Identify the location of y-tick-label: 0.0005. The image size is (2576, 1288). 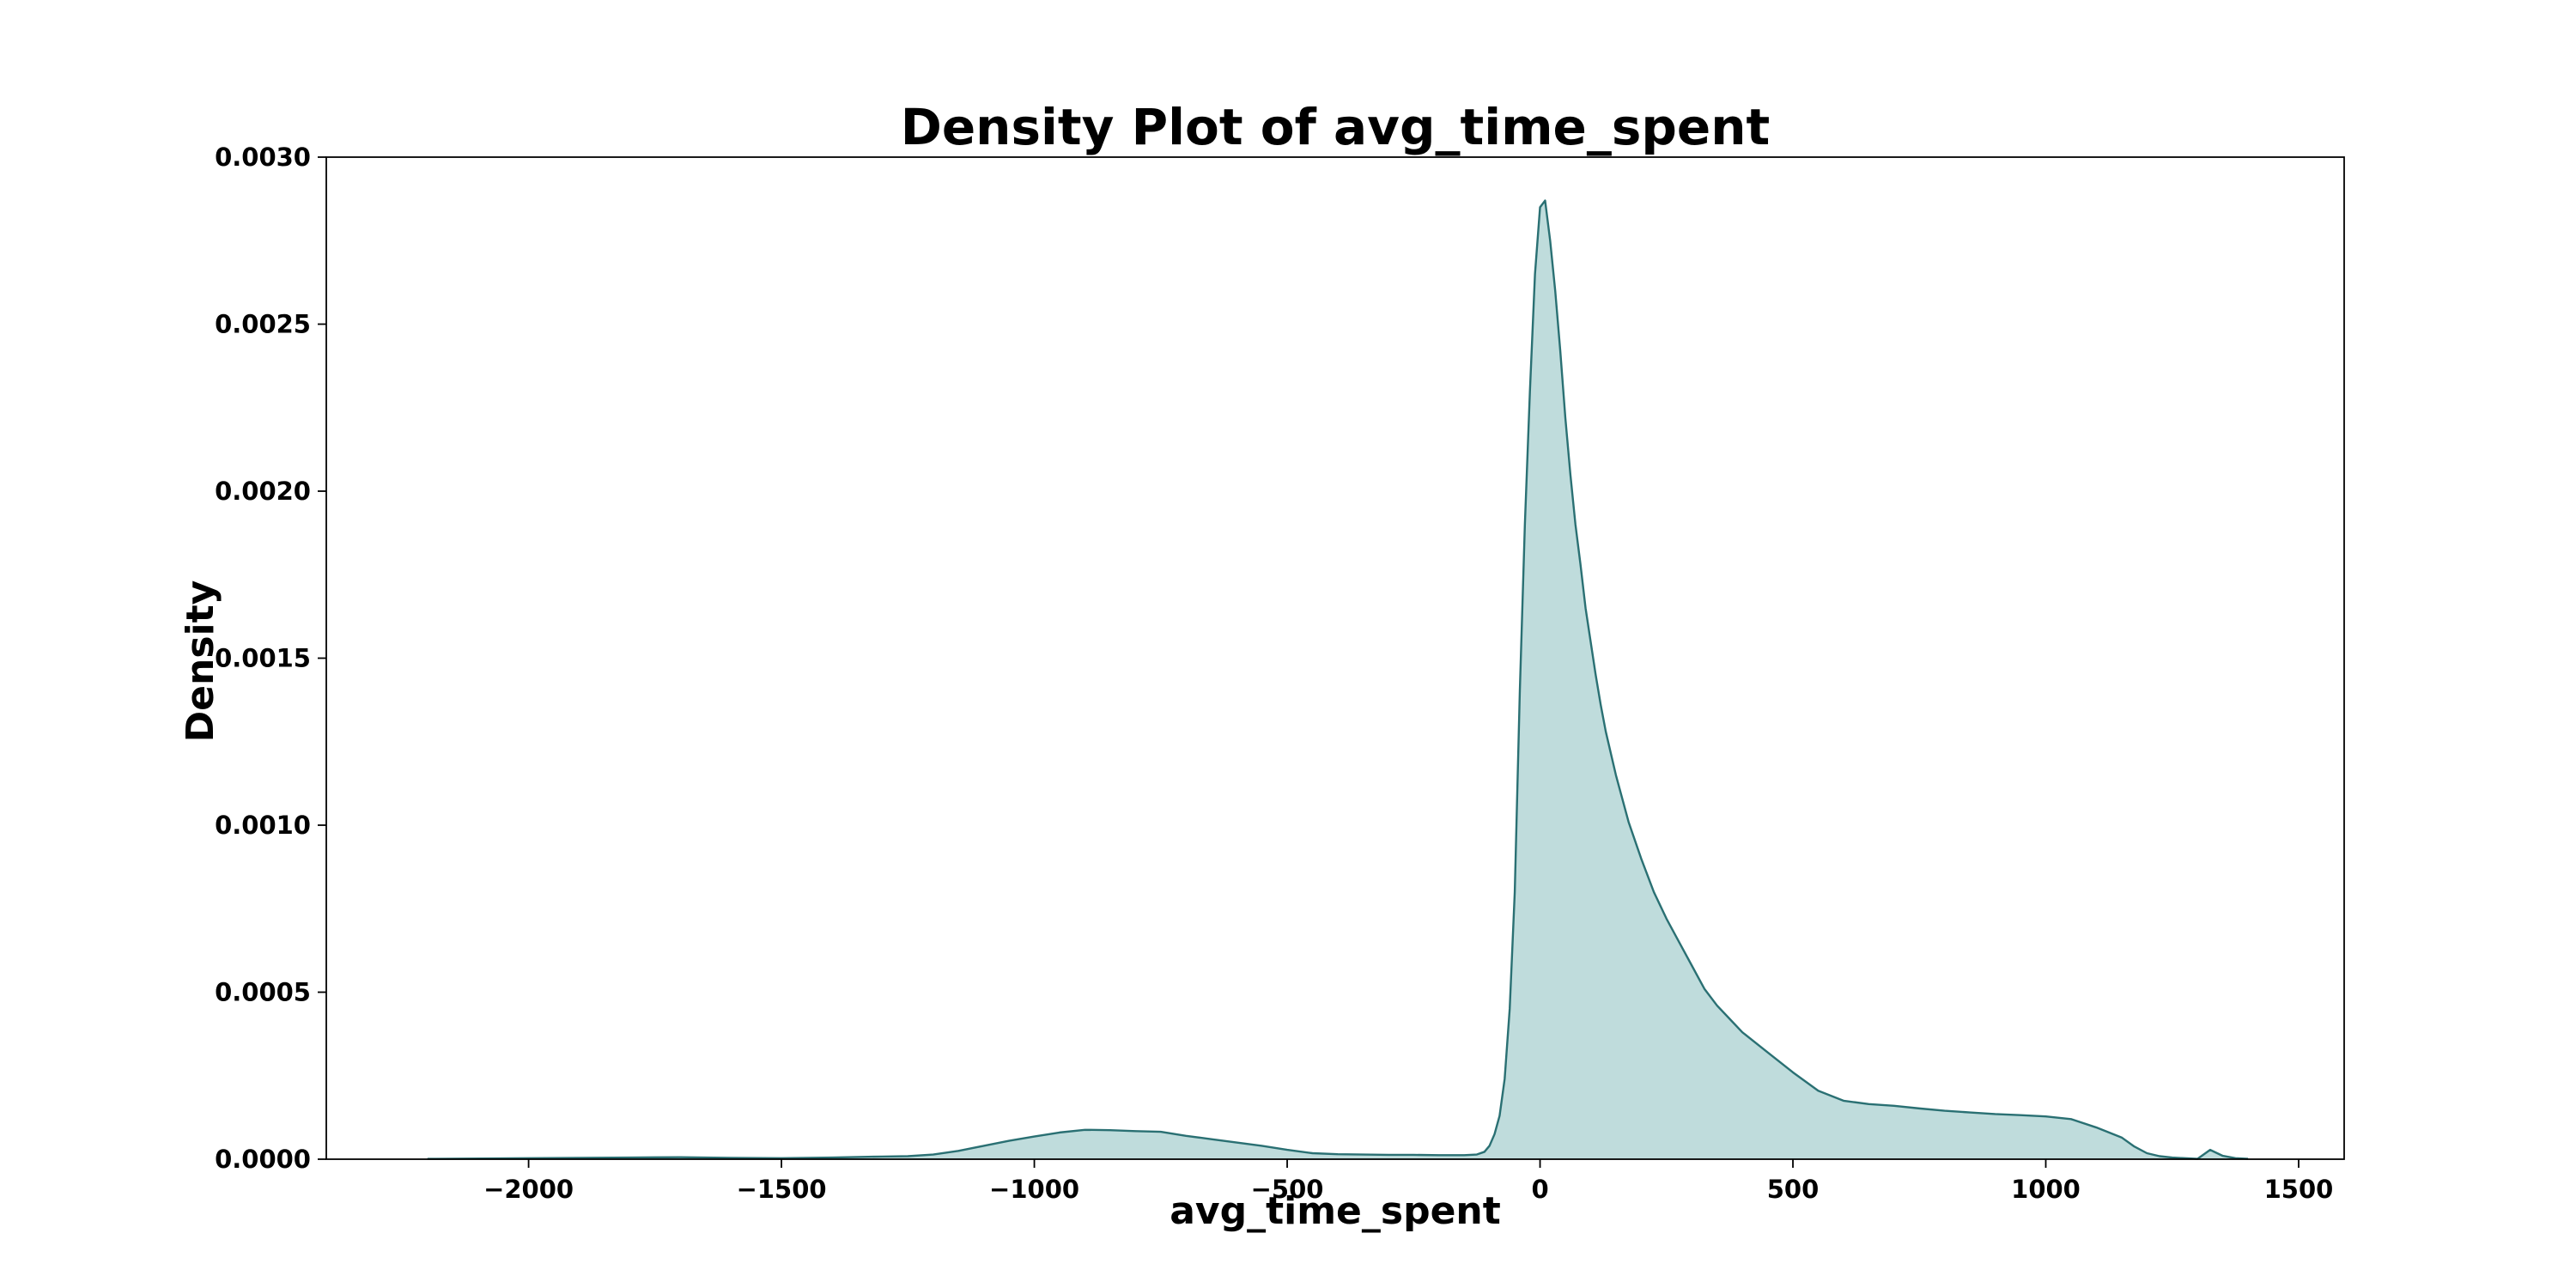
(263, 992).